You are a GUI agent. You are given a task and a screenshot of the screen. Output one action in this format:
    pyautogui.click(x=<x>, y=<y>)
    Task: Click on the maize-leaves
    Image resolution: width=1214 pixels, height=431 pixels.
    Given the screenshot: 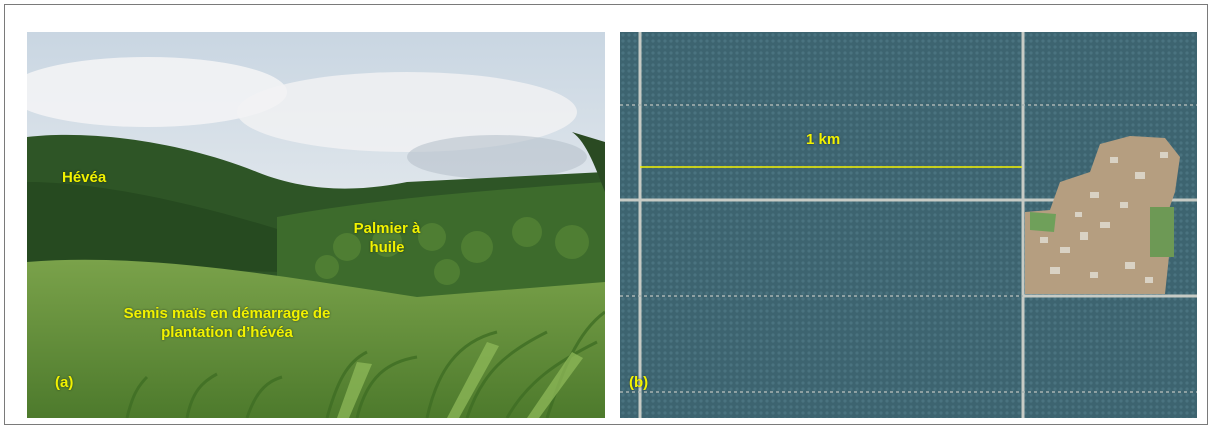 What is the action you would take?
    pyautogui.click(x=365, y=364)
    